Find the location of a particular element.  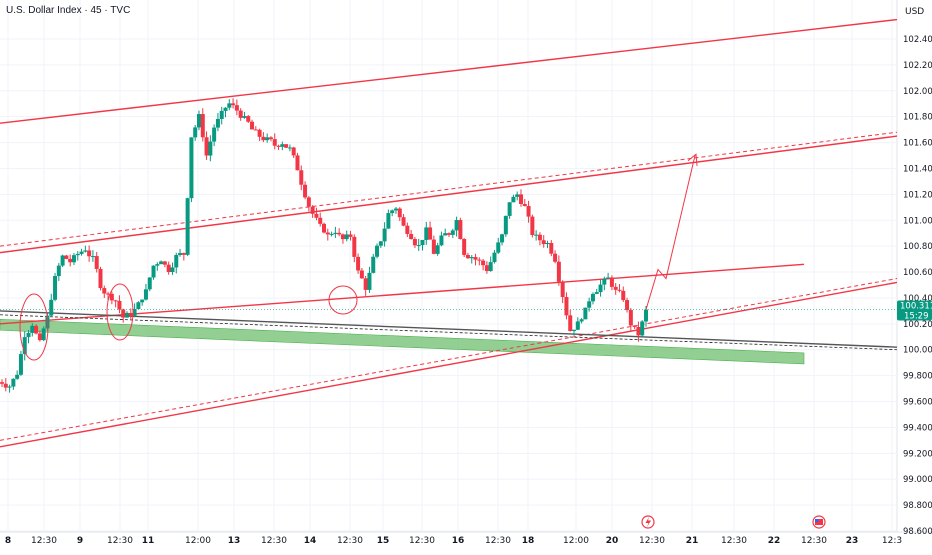

y-tick-label: 99.200 is located at coordinates (917, 454).